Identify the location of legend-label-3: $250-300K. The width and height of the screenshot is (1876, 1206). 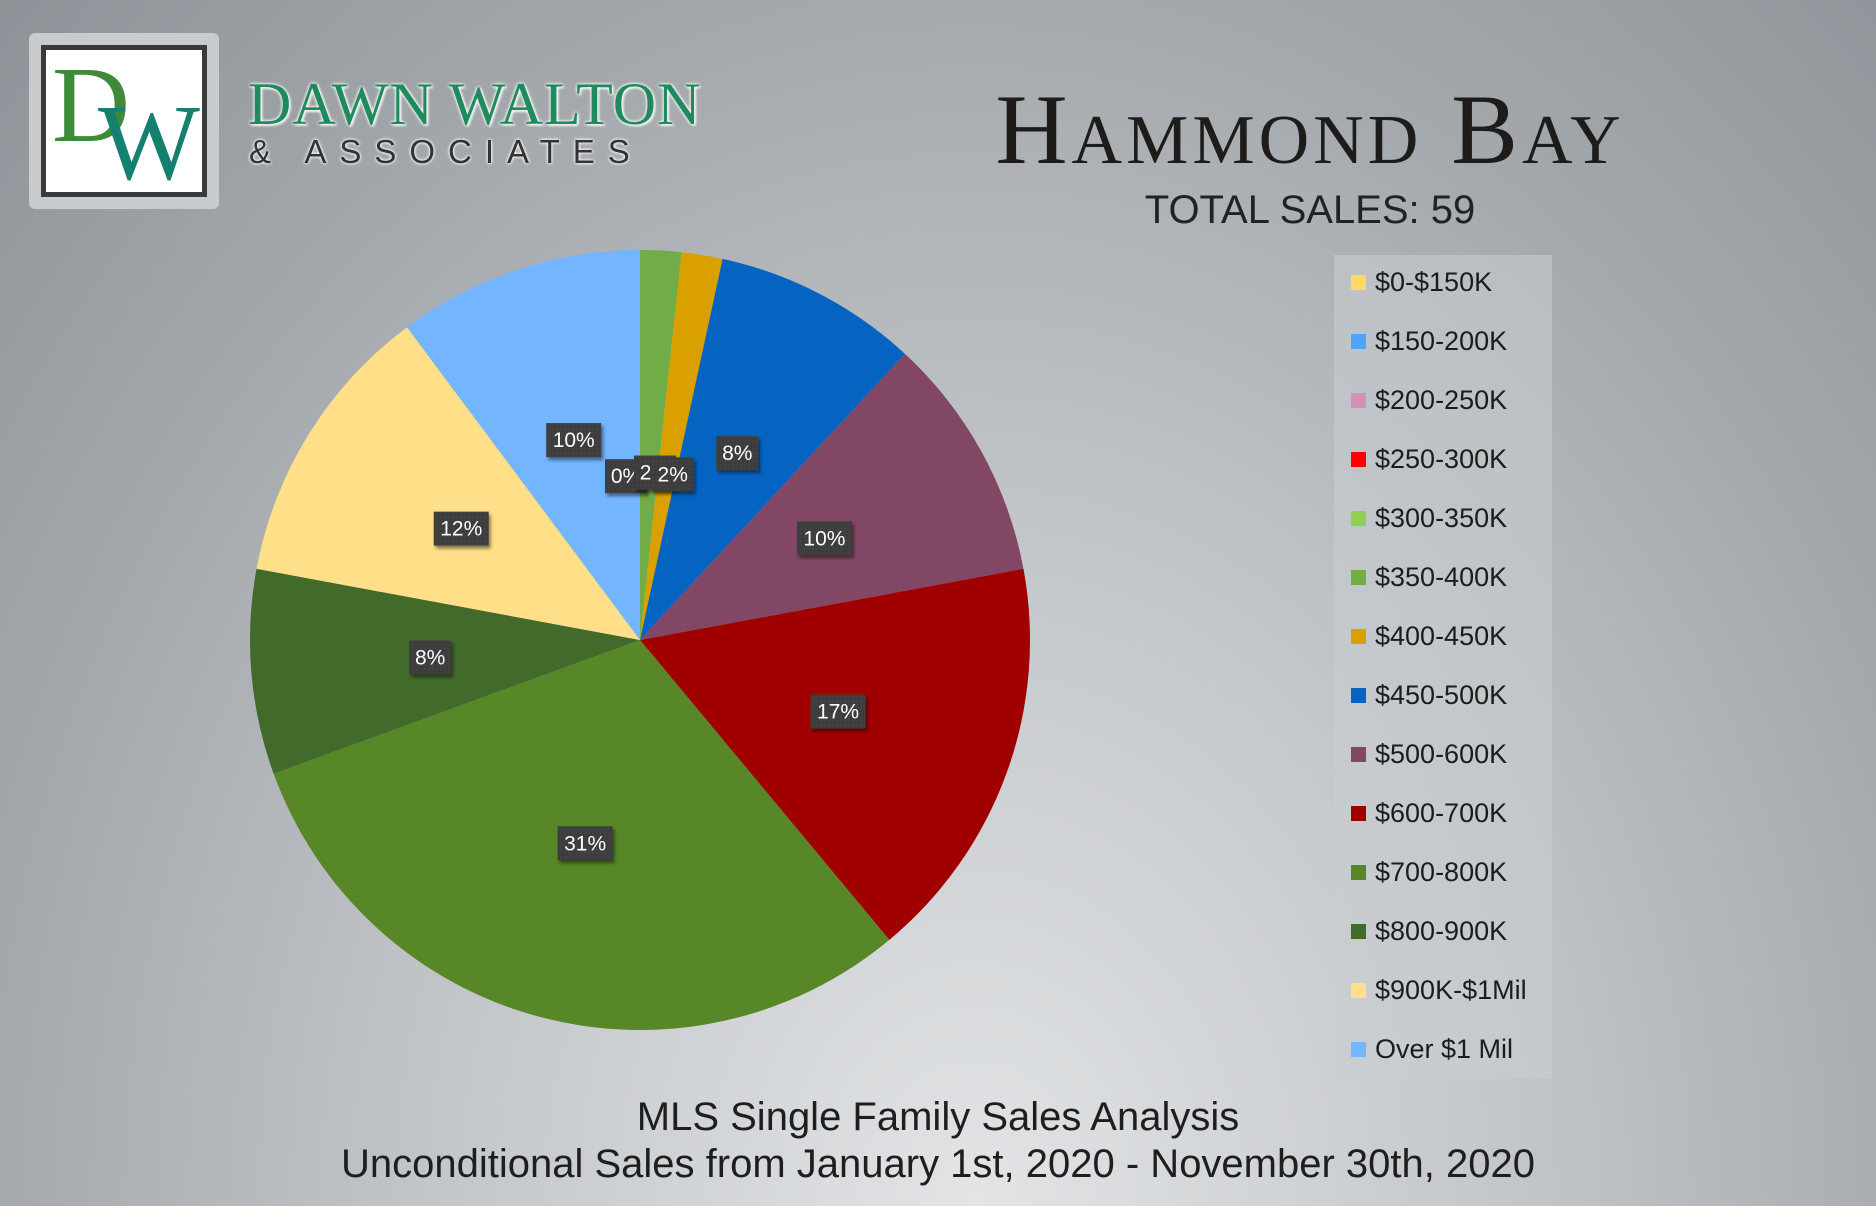
(1441, 459).